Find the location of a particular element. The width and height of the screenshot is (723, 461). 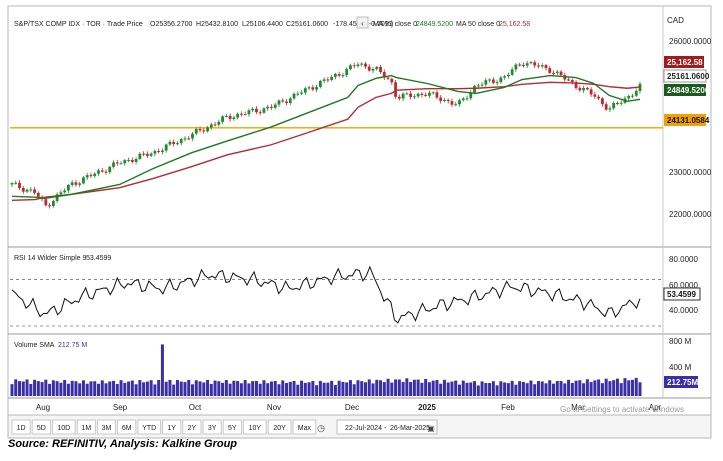

date-range-picker is located at coordinates (387, 427).